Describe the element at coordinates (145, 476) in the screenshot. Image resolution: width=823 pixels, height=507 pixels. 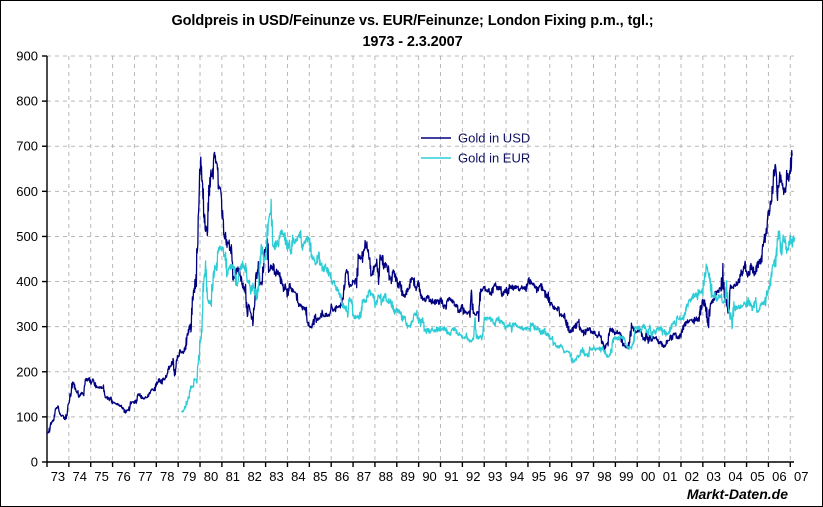
I see `x-tick-label: 77` at that location.